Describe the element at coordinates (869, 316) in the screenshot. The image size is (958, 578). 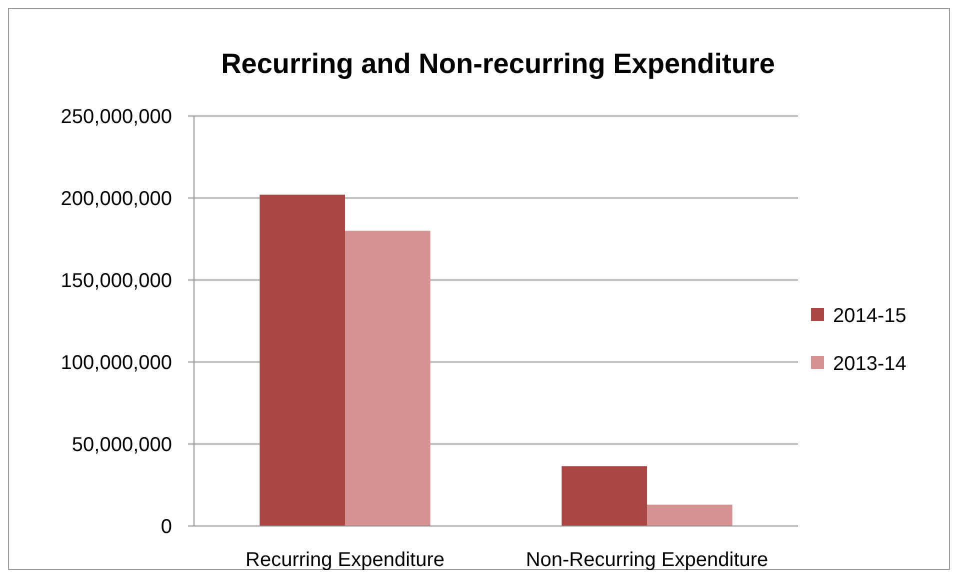
I see `legend-label: 2014-15` at that location.